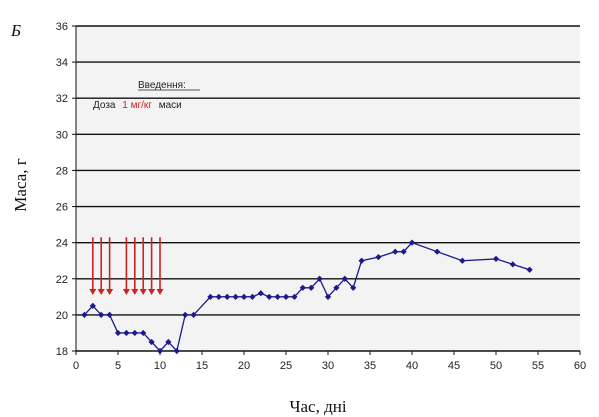 Image resolution: width=599 pixels, height=417 pixels. Describe the element at coordinates (317, 406) in the screenshot. I see `x-axis-title: Час, дні` at that location.